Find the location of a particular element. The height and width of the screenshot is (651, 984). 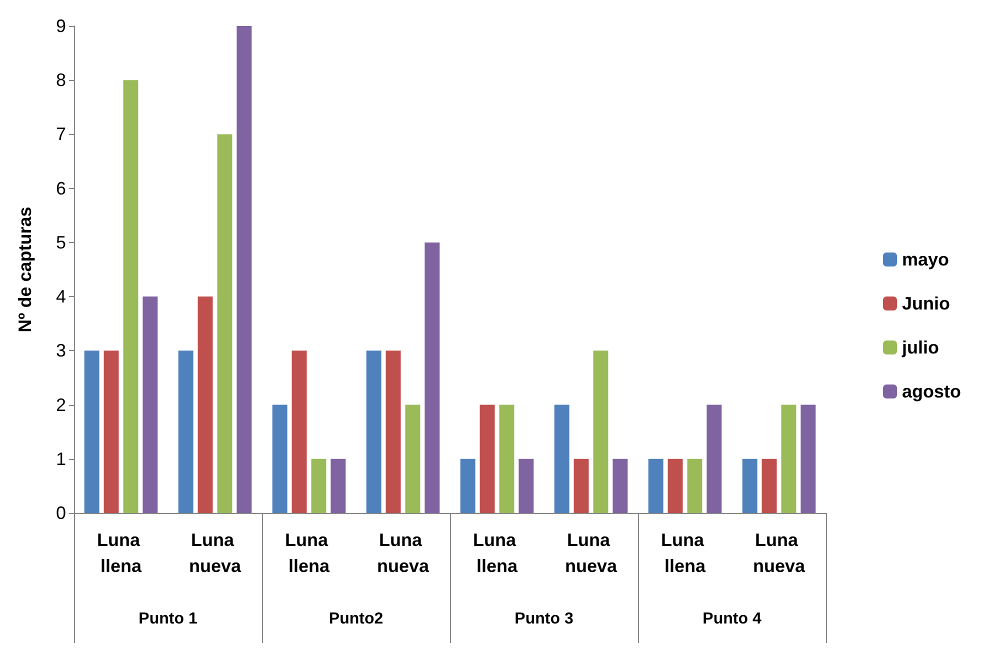

text: Punto 1 is located at coordinates (168, 619).